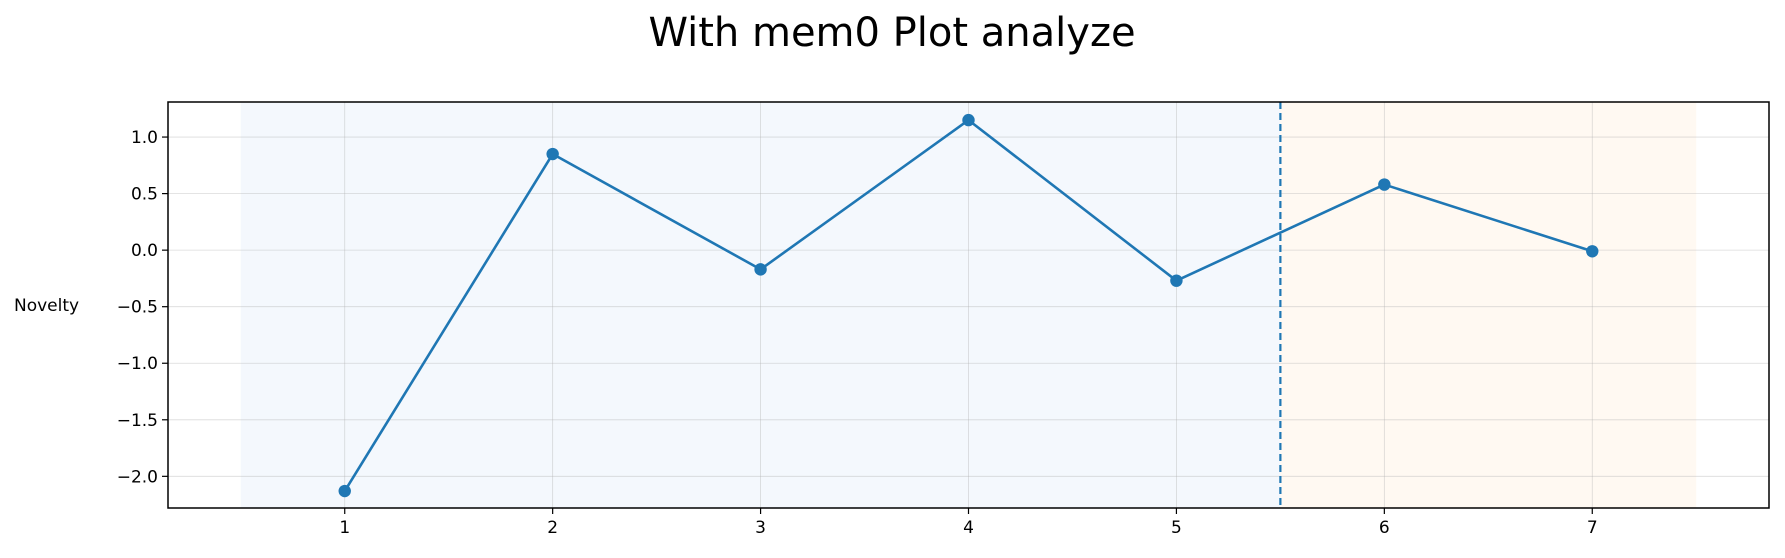 This screenshot has width=1785, height=558. What do you see at coordinates (137, 308) in the screenshot?
I see `y-tick-label: −0.5` at bounding box center [137, 308].